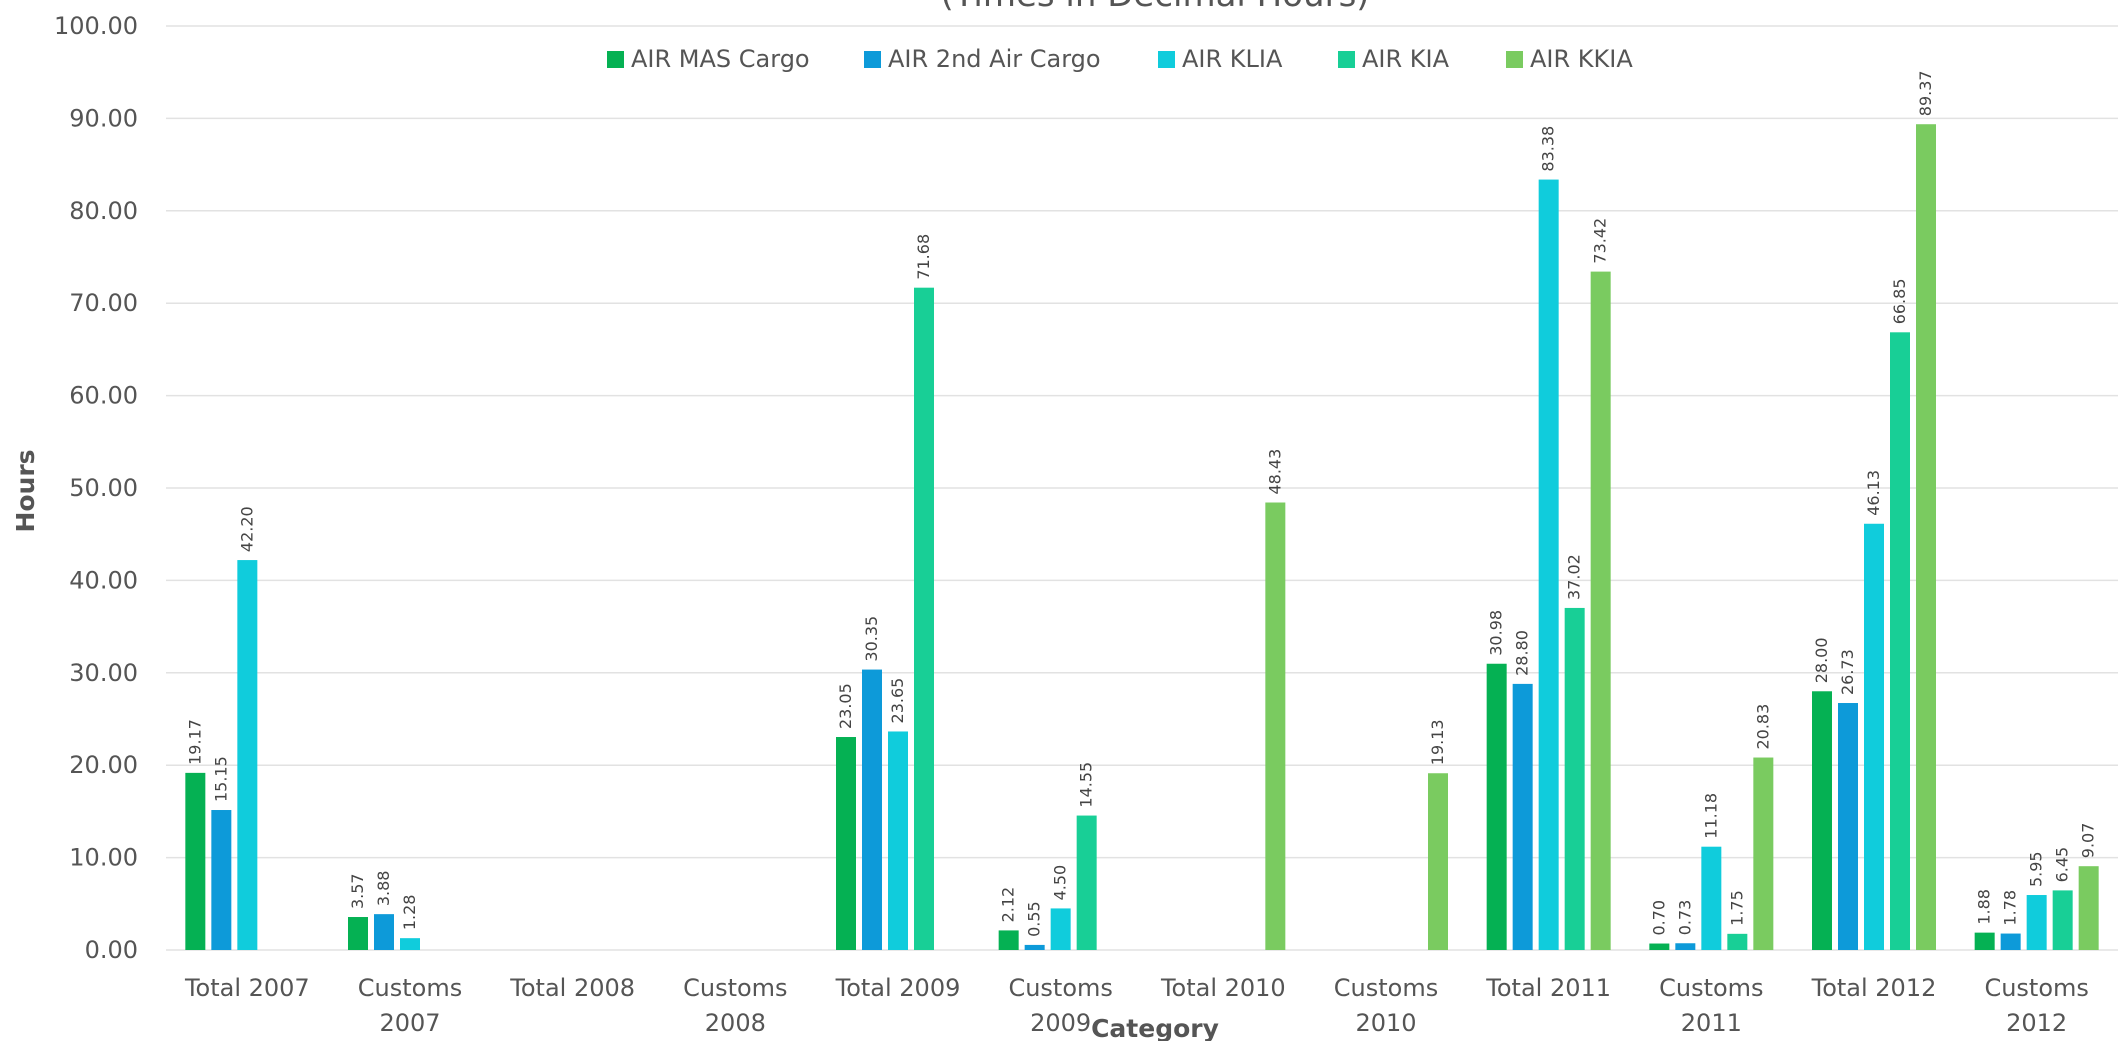 The width and height of the screenshot is (2118, 1041). I want to click on data-label: 46.13, so click(1873, 493).